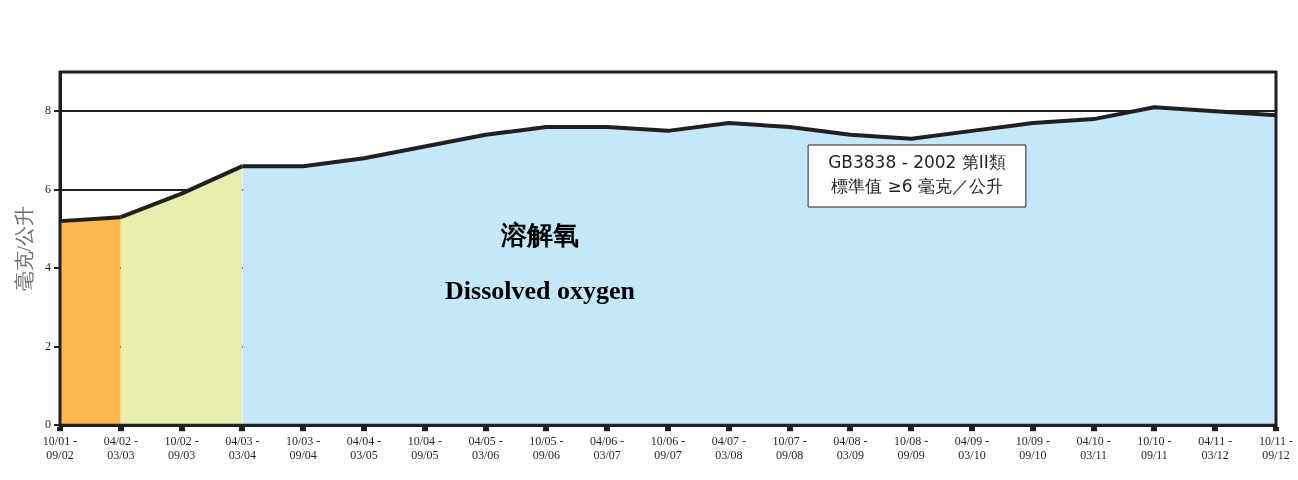 This screenshot has height=480, width=1298. I want to click on x-tick-label: 04/08 - 03/09, so click(850, 447).